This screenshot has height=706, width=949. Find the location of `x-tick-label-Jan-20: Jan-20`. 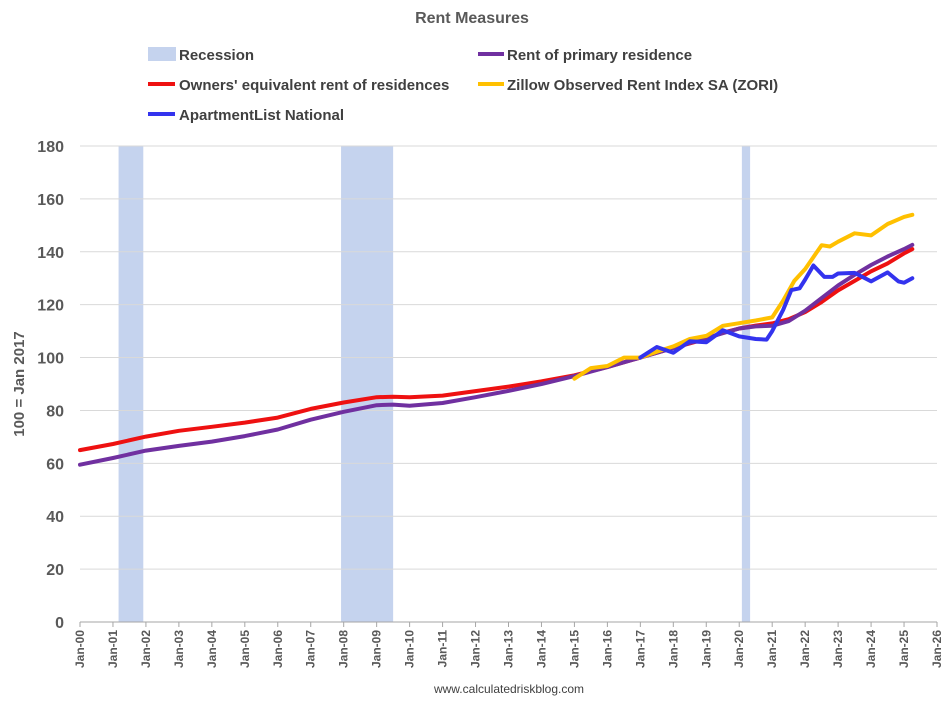

x-tick-label-Jan-20: Jan-20 is located at coordinates (739, 649).